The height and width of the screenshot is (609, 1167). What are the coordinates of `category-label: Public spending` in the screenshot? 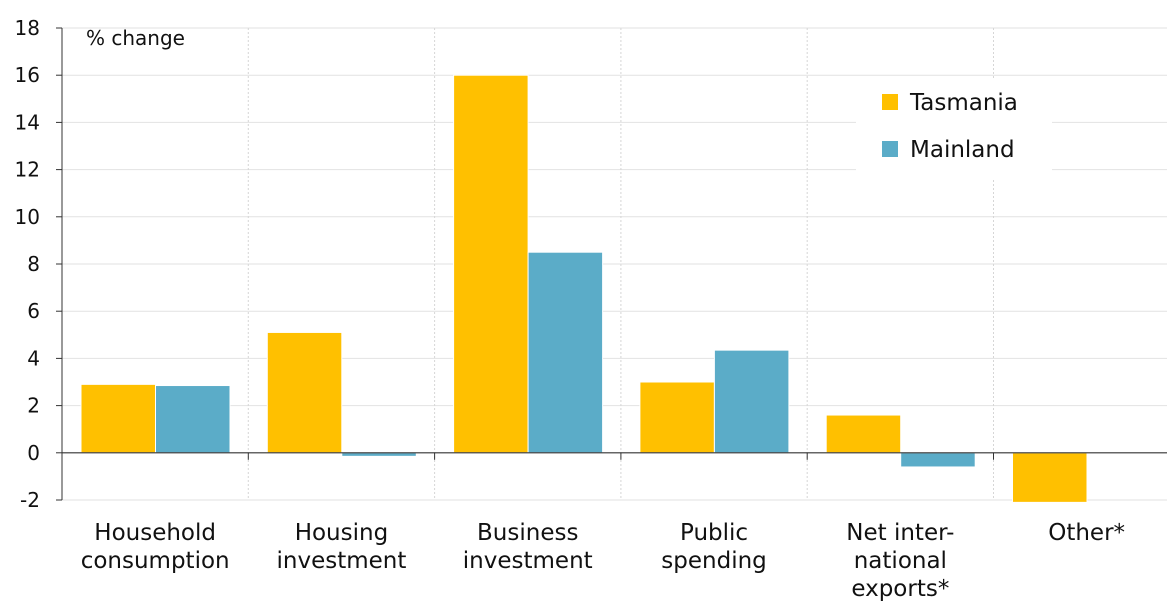 It's located at (713, 547).